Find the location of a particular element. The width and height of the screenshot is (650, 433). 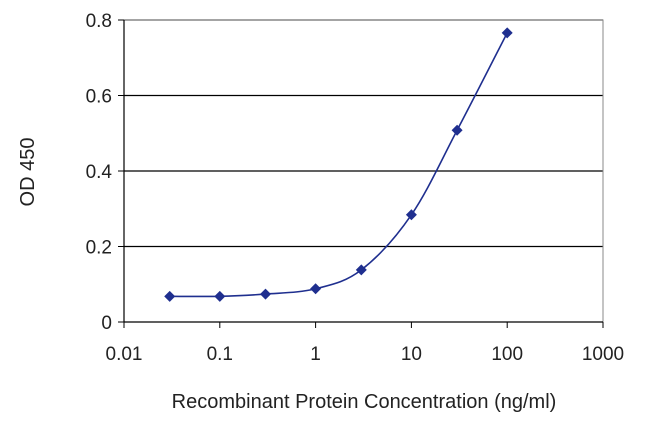

y-tick-label: 0.8 is located at coordinates (99, 21).